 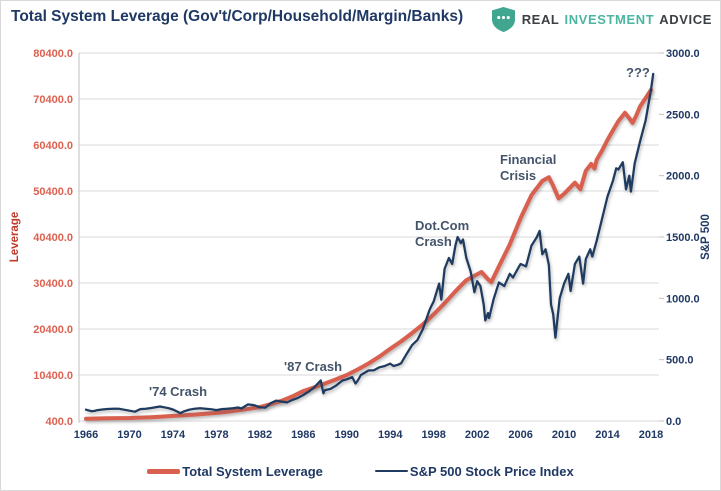 I want to click on x-axis-tick-label: 2006, so click(x=520, y=435).